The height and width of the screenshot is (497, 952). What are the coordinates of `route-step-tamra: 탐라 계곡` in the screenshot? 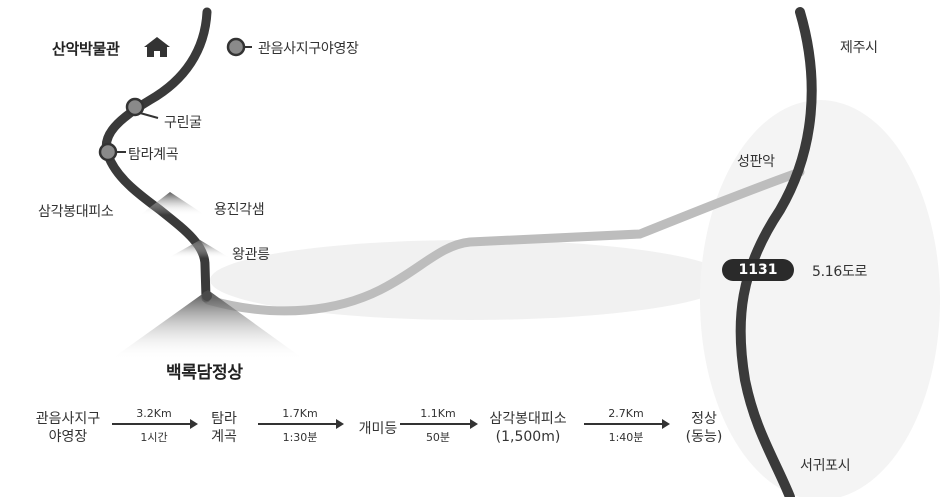 It's located at (224, 428).